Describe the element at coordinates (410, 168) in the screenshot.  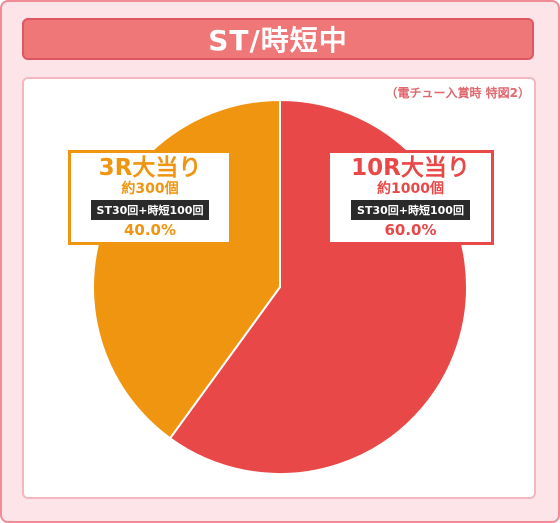
I see `slice-10r-name: 10R大当り` at that location.